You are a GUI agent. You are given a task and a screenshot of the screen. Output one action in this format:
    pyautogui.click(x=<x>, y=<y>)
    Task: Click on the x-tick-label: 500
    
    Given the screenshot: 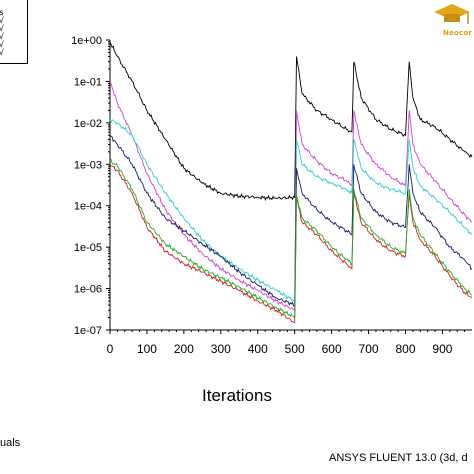 What is the action you would take?
    pyautogui.click(x=295, y=349)
    